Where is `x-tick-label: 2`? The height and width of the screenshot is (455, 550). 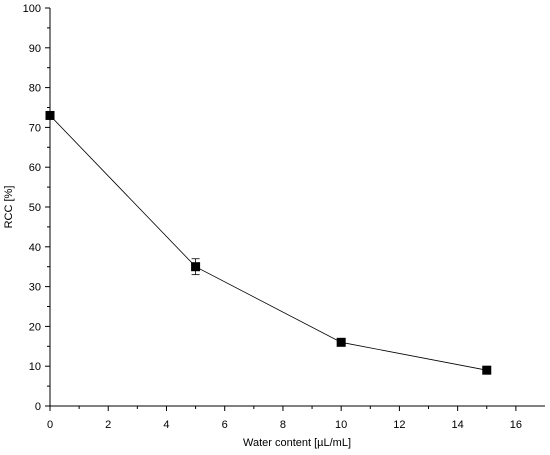 x-tick-label: 2 is located at coordinates (108, 425).